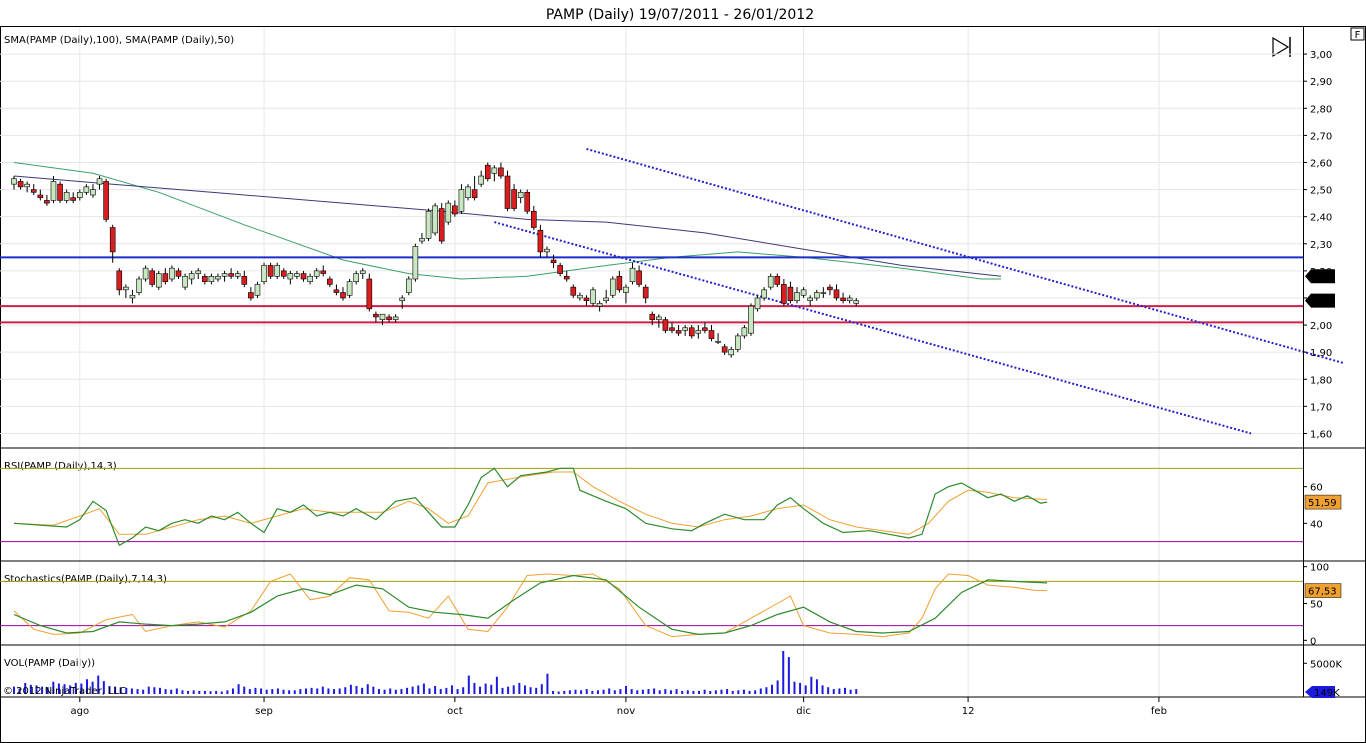 This screenshot has height=743, width=1366. Describe the element at coordinates (968, 711) in the screenshot. I see `x-tick-label: 12` at that location.